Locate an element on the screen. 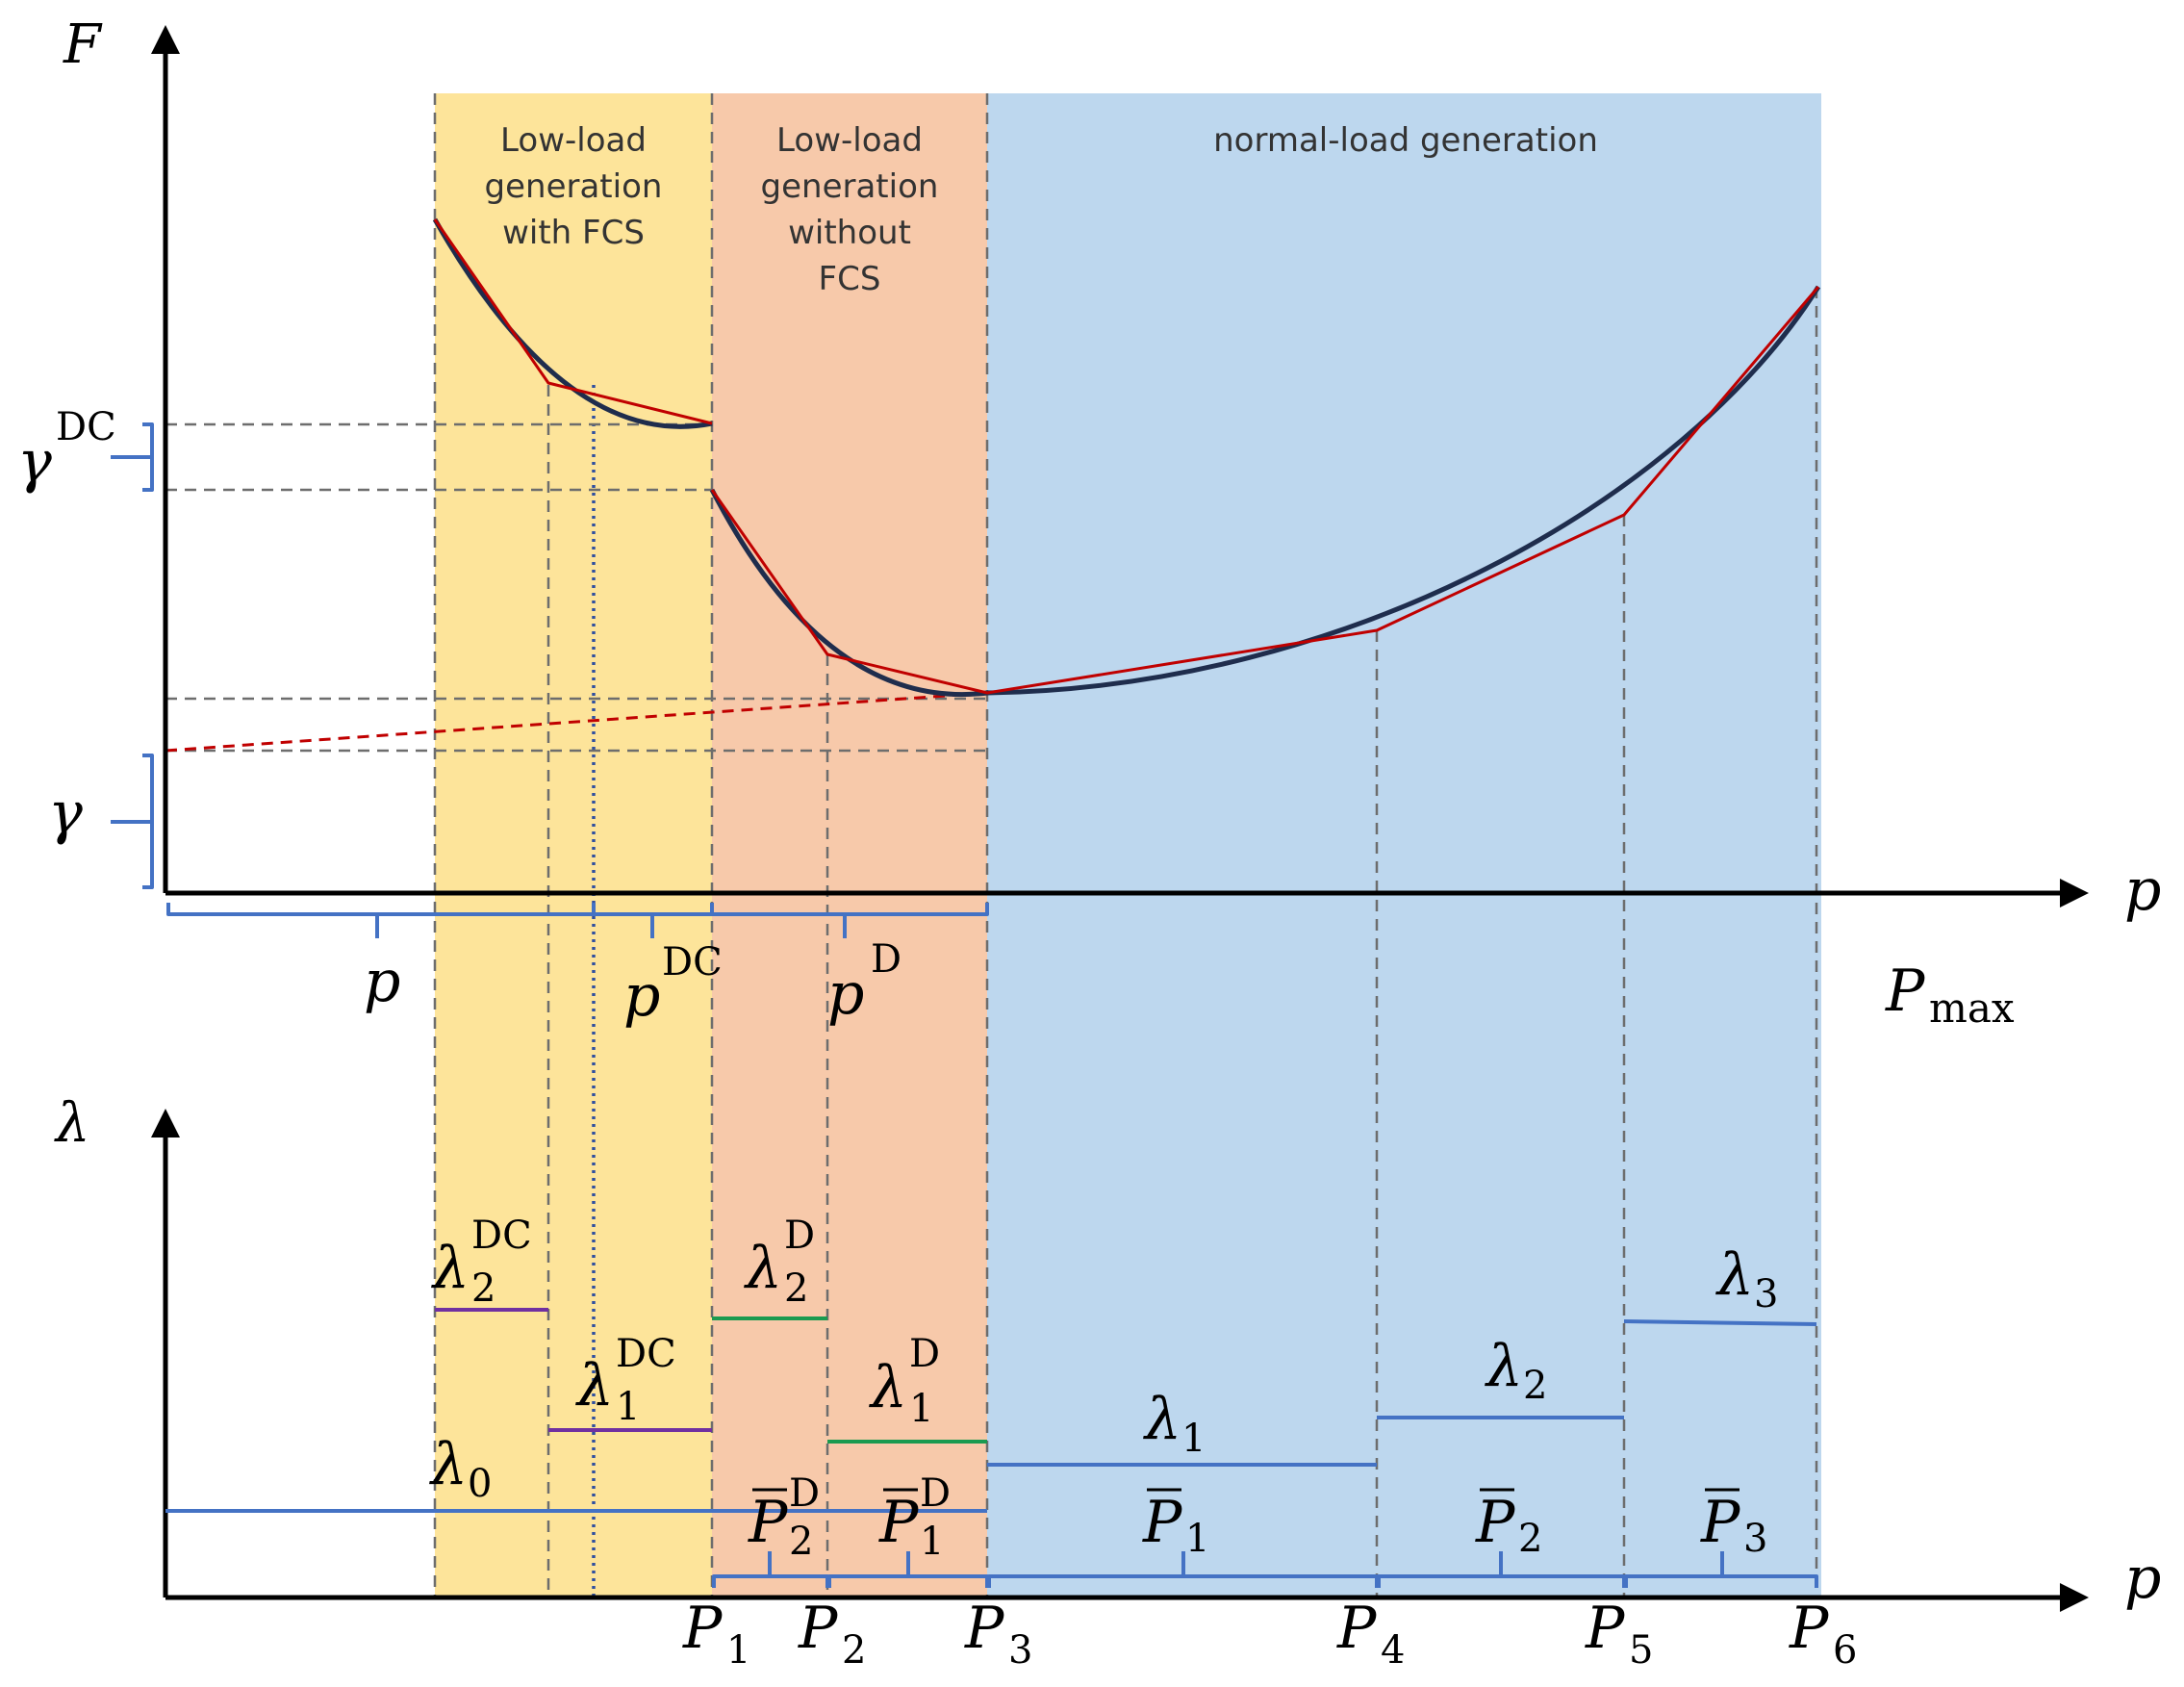 Image resolution: width=2184 pixels, height=1687 pixels. axis-label-lambda: λ is located at coordinates (72, 1123).